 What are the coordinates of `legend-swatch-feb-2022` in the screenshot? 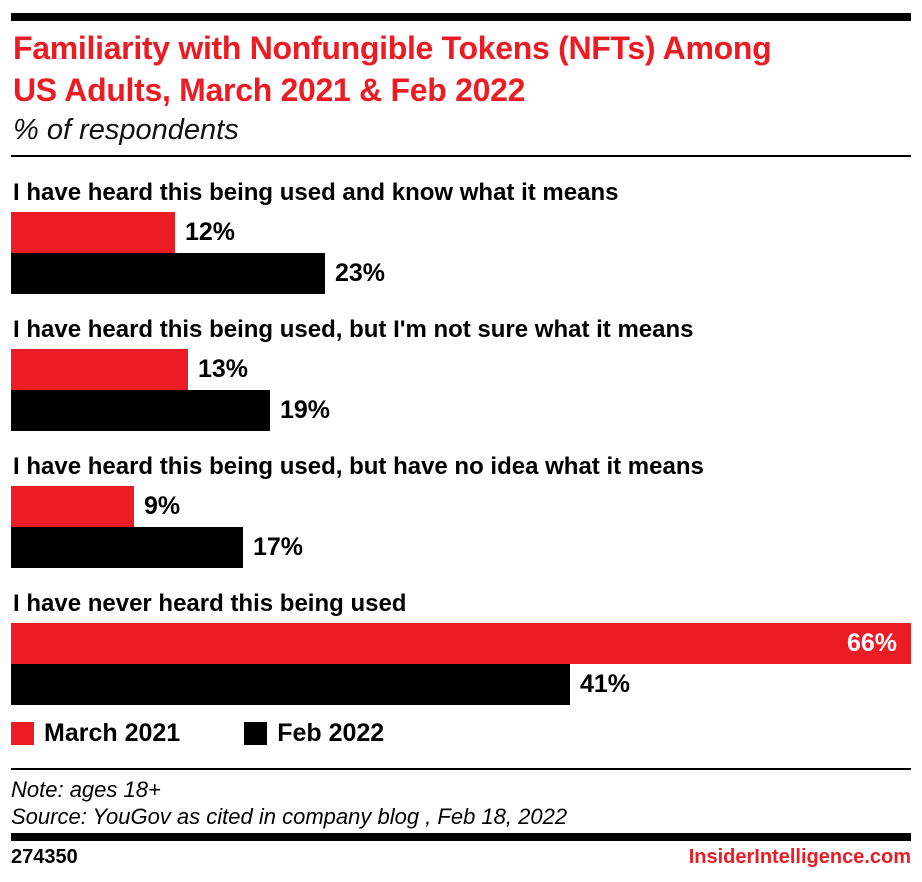 It's located at (256, 733).